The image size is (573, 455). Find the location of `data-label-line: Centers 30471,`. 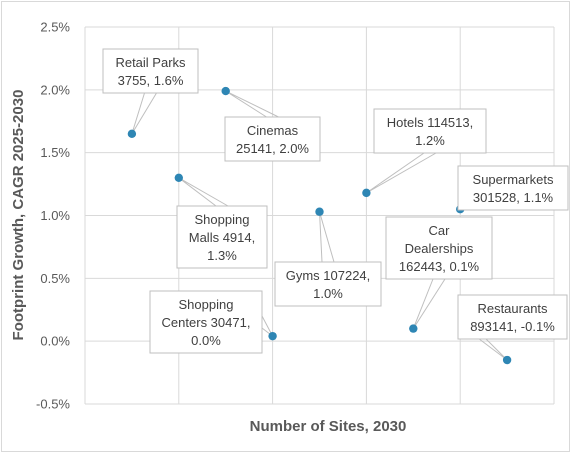

data-label-line: Centers 30471, is located at coordinates (206, 322).